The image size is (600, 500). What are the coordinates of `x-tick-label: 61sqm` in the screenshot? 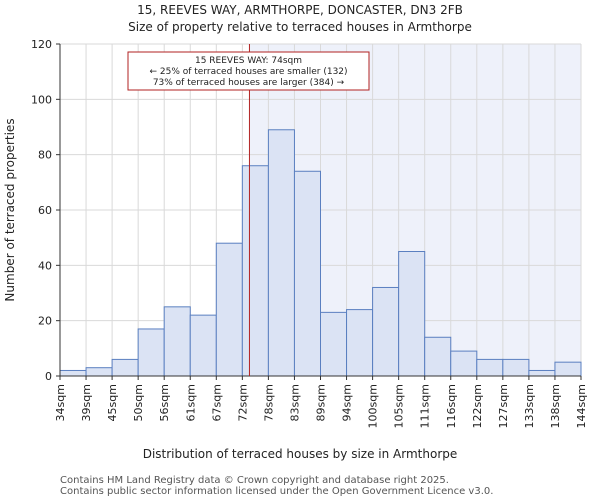 It's located at (190, 402).